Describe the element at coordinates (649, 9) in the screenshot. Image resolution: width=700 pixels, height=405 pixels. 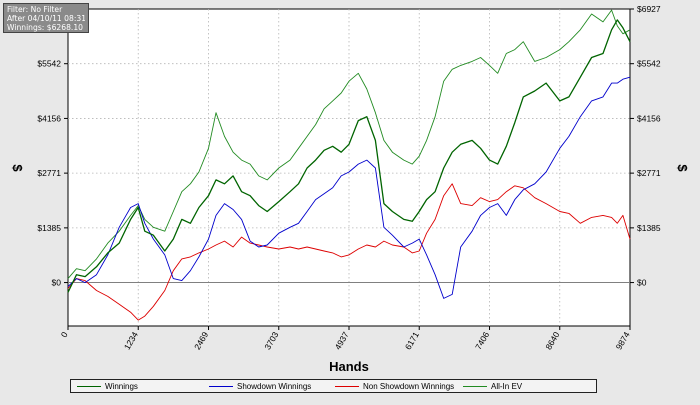
I see `y-tick-label-right: $6927` at that location.